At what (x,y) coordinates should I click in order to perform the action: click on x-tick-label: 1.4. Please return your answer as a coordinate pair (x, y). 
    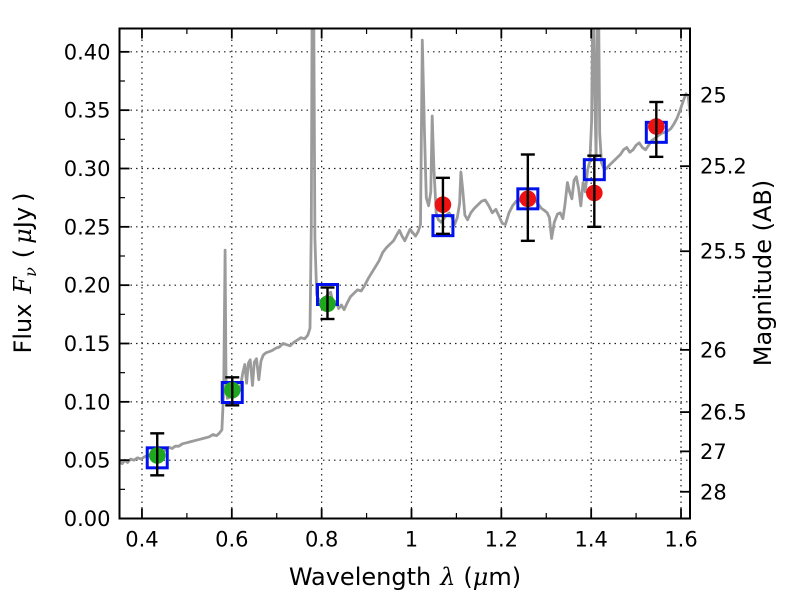
    Looking at the image, I should click on (590, 540).